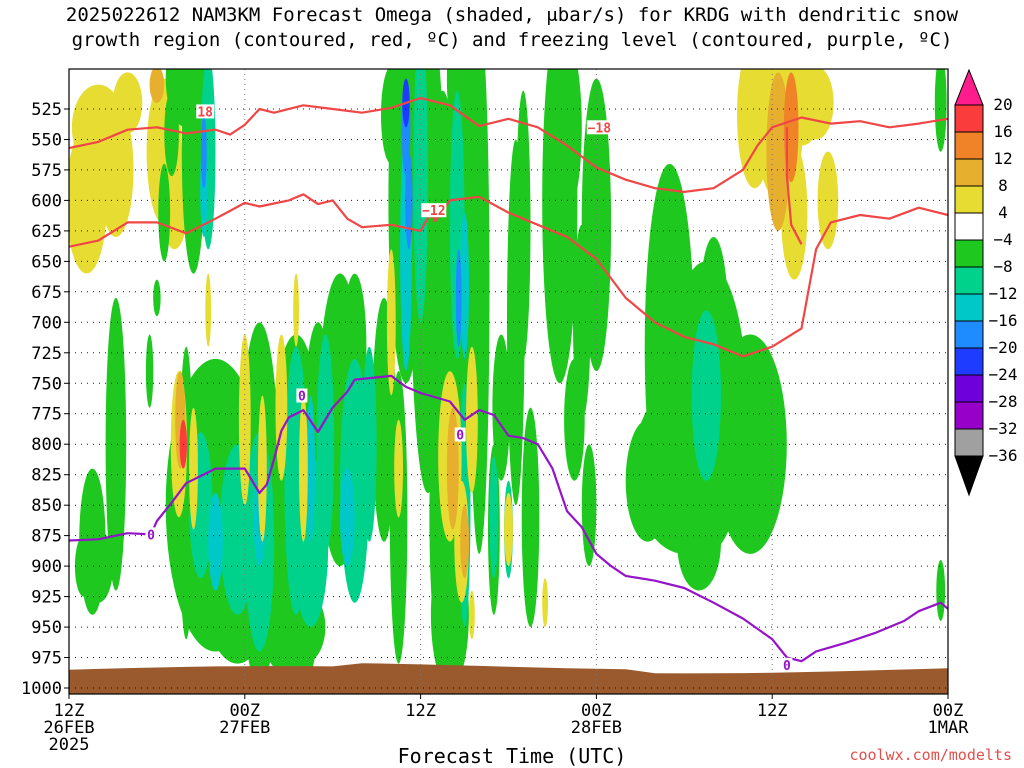 Image resolution: width=1024 pixels, height=768 pixels. Describe the element at coordinates (46, 232) in the screenshot. I see `y-tick-label: 625` at that location.